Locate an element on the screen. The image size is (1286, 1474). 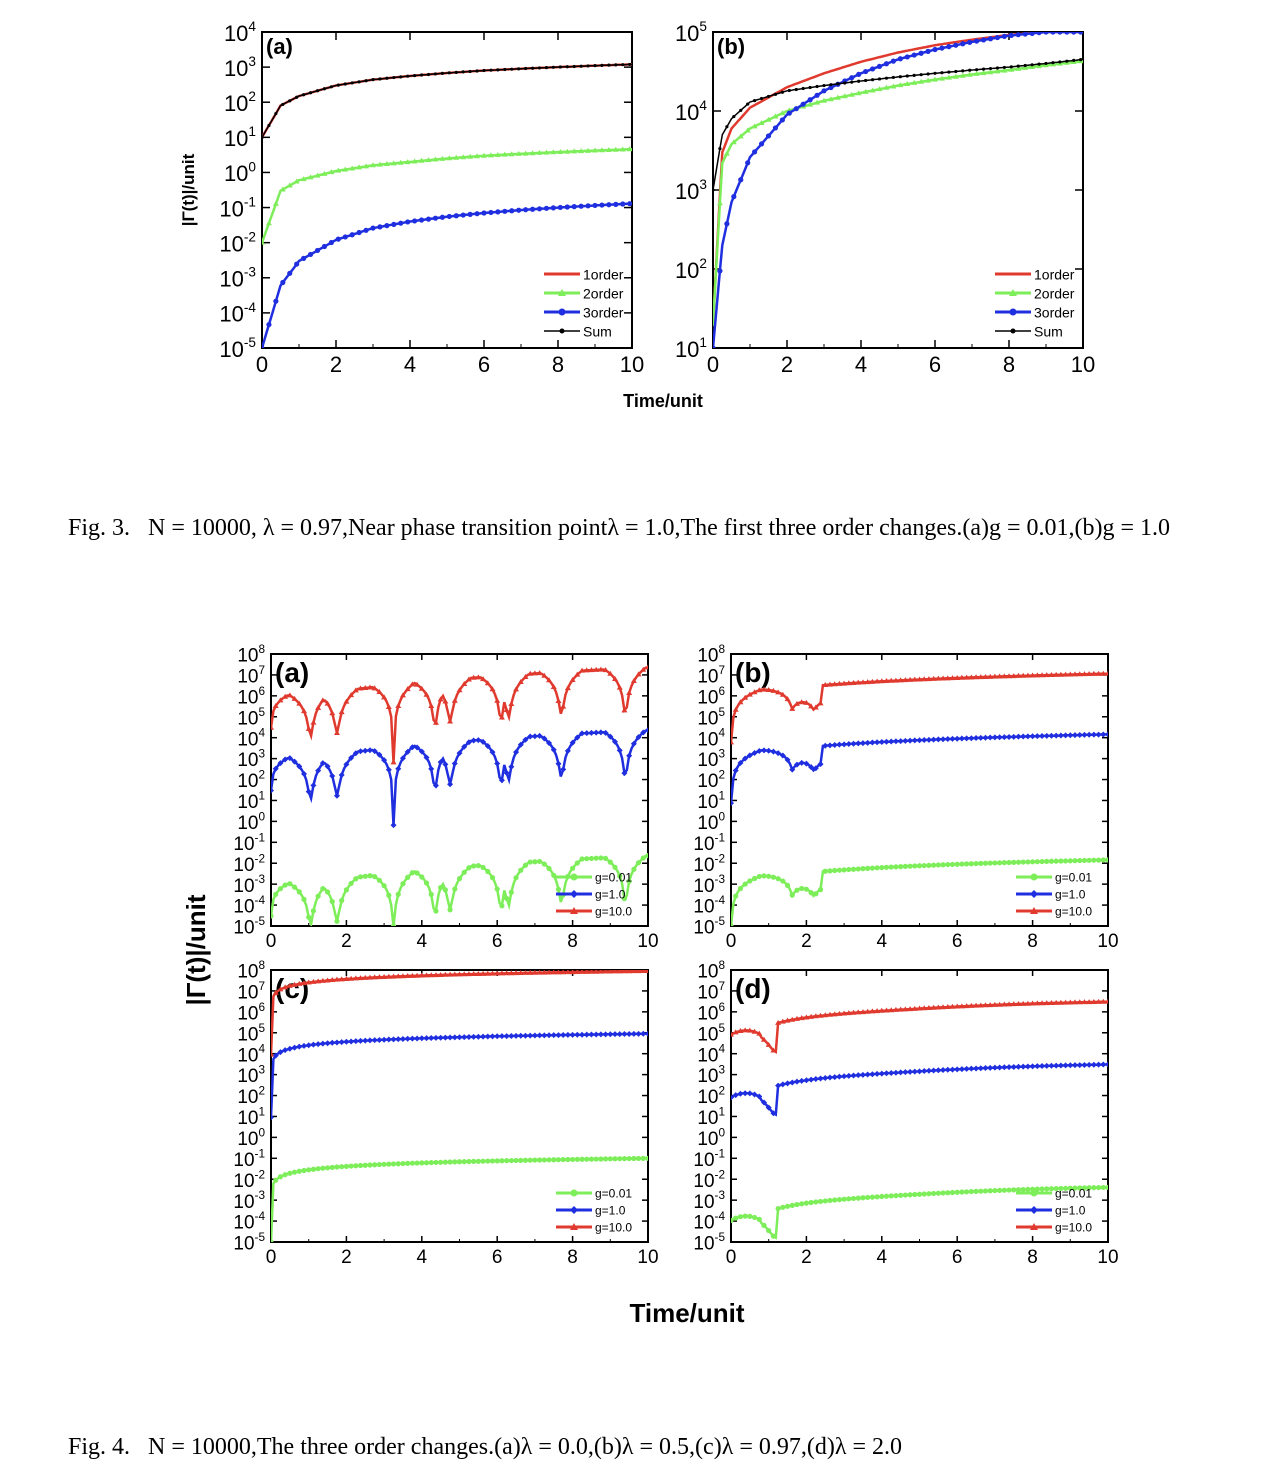
y-tick-label: 10⁻³ is located at coordinates (249, 885).